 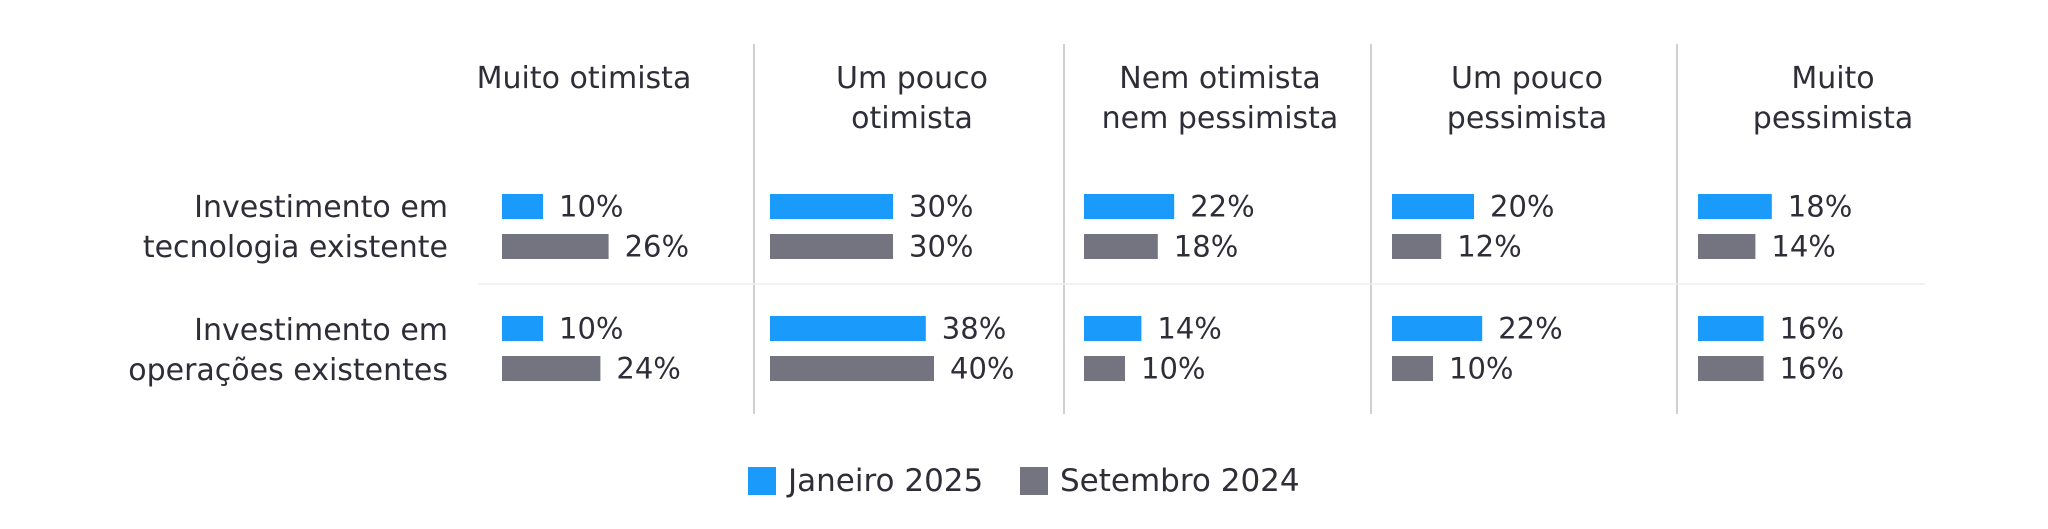 I want to click on legend-swatch-janeiro-2025, so click(x=762, y=481).